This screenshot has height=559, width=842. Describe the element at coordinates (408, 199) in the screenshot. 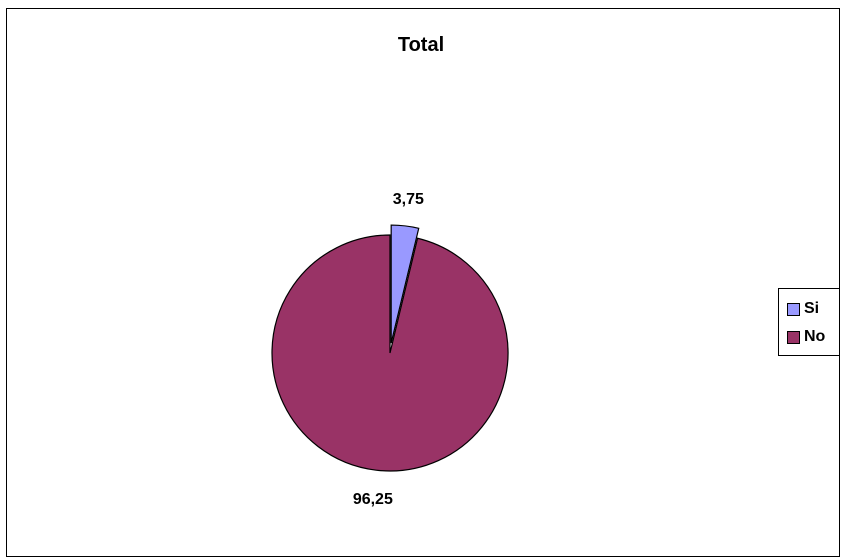

I see `data-label-si: 3,75` at that location.